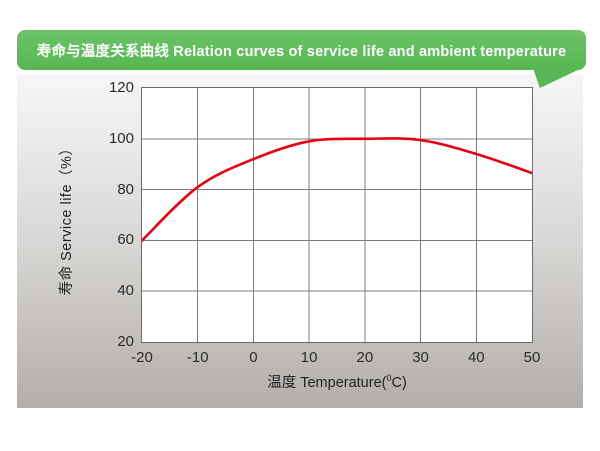 The height and width of the screenshot is (451, 600). I want to click on x-tick-label: 10, so click(309, 357).